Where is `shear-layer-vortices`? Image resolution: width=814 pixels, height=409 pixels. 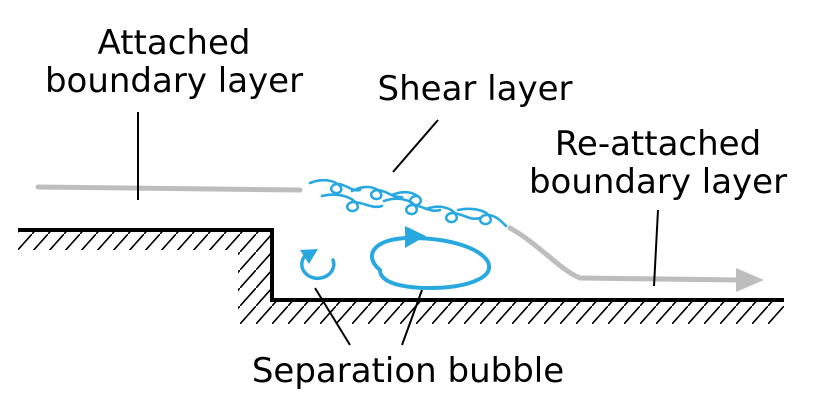
shear-layer-vortices is located at coordinates (408, 203).